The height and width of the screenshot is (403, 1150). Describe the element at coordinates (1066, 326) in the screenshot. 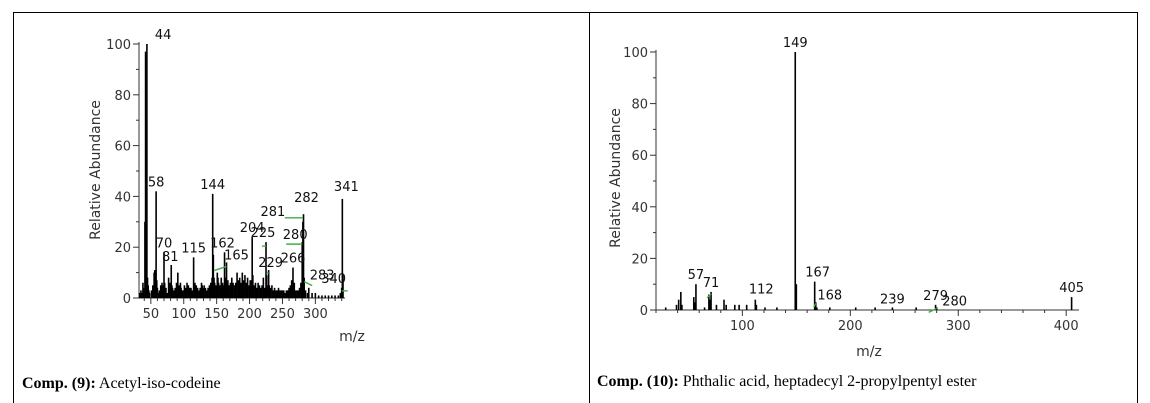

I see `x-tick-label: 400` at that location.